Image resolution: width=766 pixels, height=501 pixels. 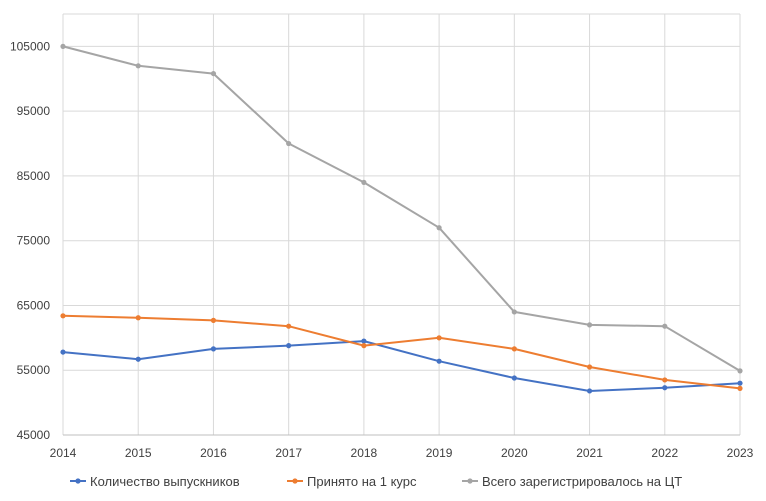 What do you see at coordinates (34, 241) in the screenshot?
I see `y-tick-label: 75000` at bounding box center [34, 241].